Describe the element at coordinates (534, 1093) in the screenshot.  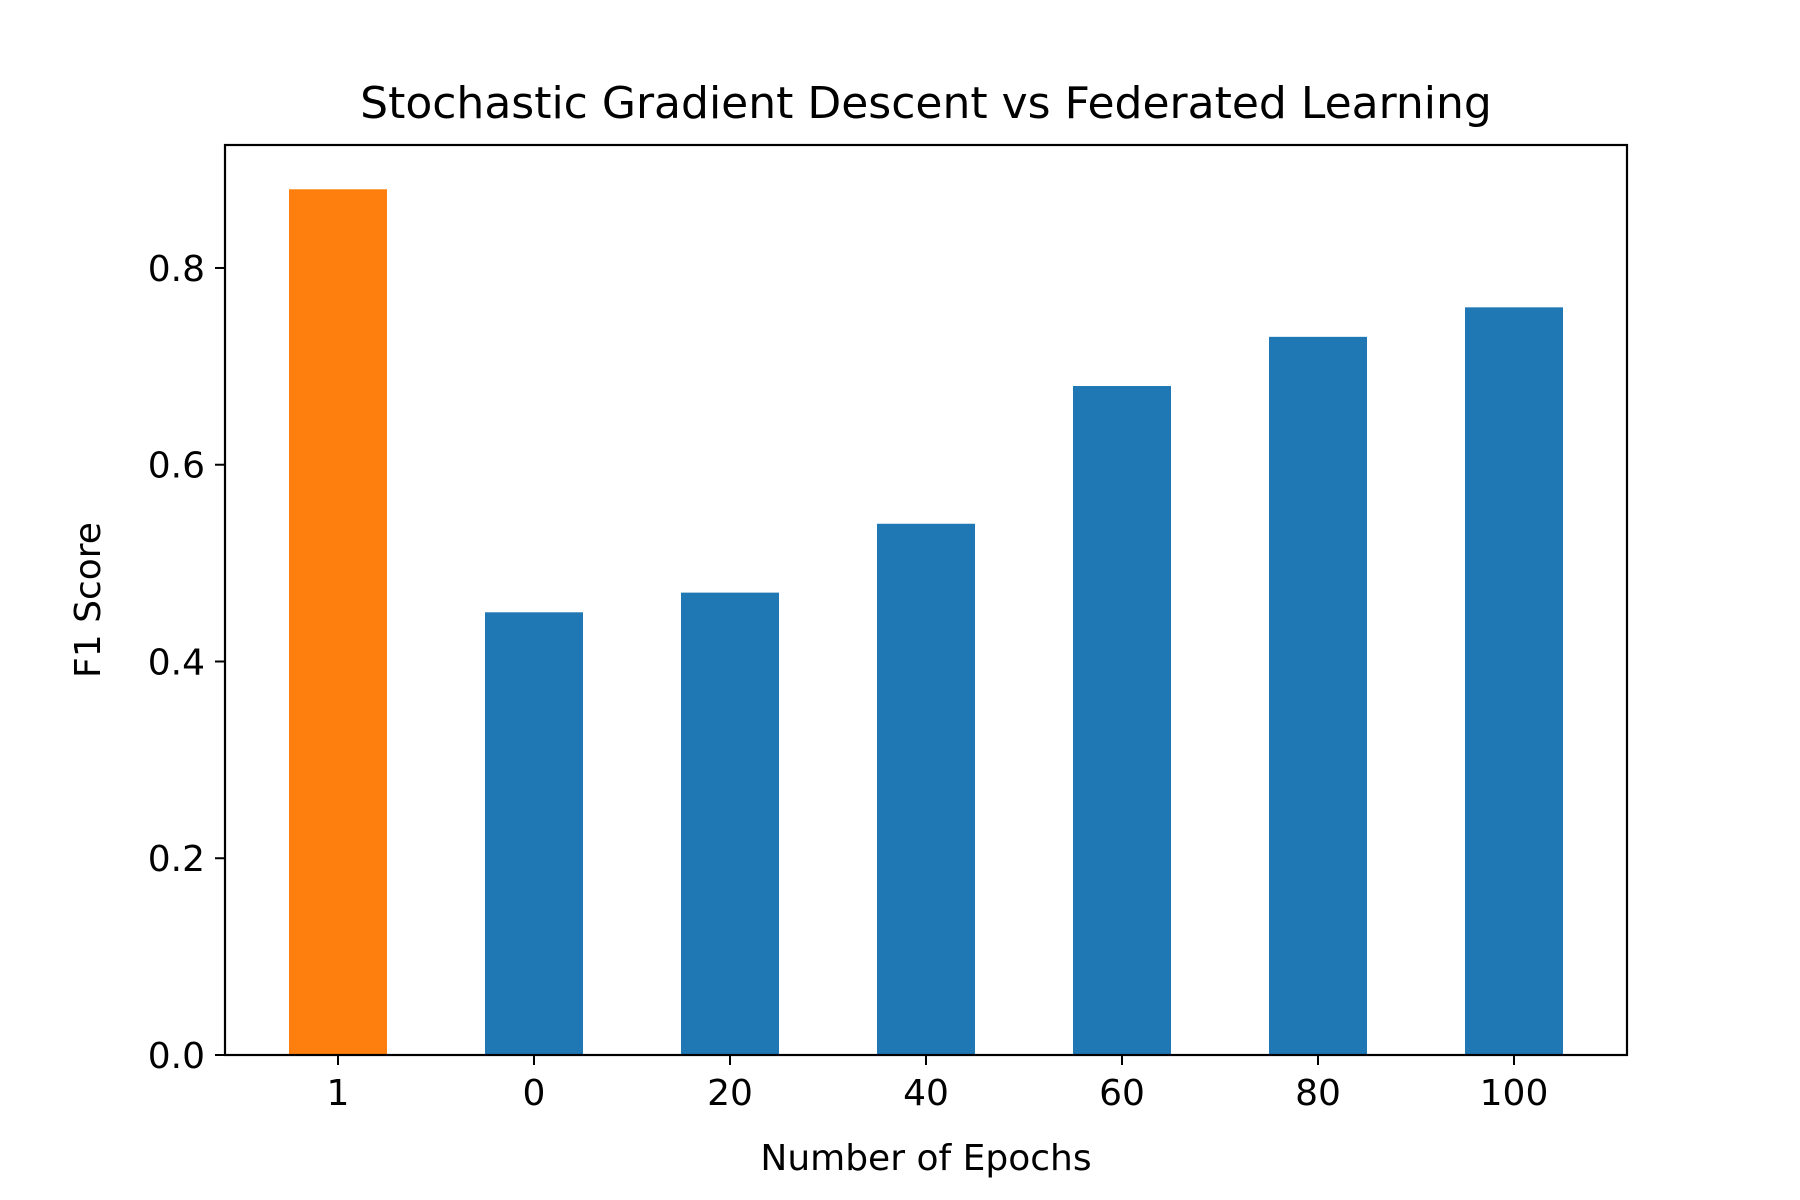
I see `x-tick-label: 0` at that location.